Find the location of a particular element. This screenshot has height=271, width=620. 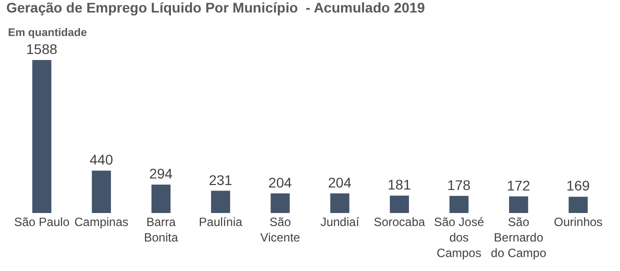

data-label: 294 is located at coordinates (161, 174).